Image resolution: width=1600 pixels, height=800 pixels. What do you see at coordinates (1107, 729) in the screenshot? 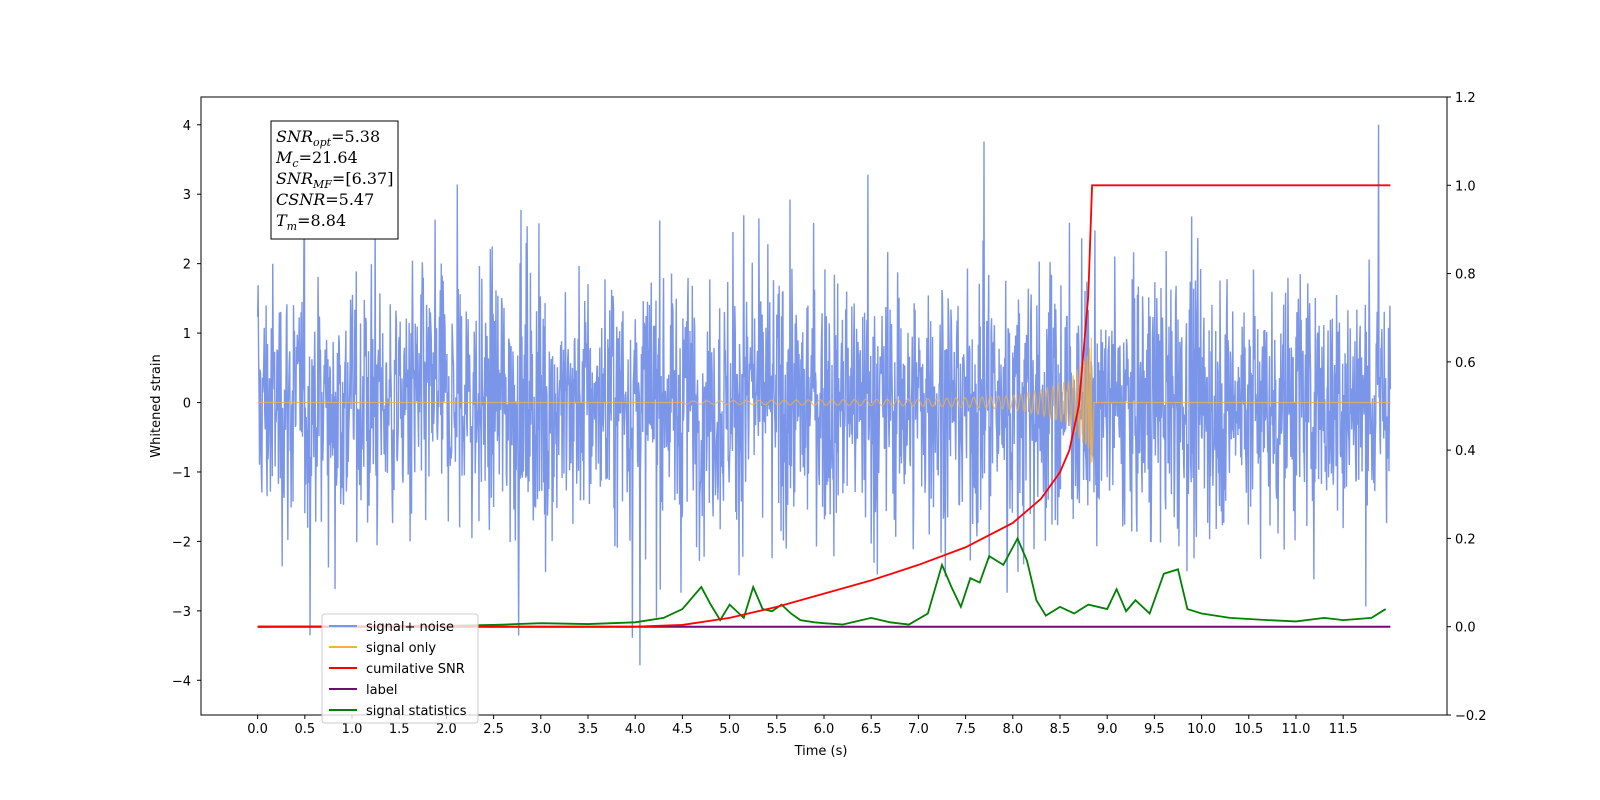
I see `x-tick-label: 9.0` at bounding box center [1107, 729].